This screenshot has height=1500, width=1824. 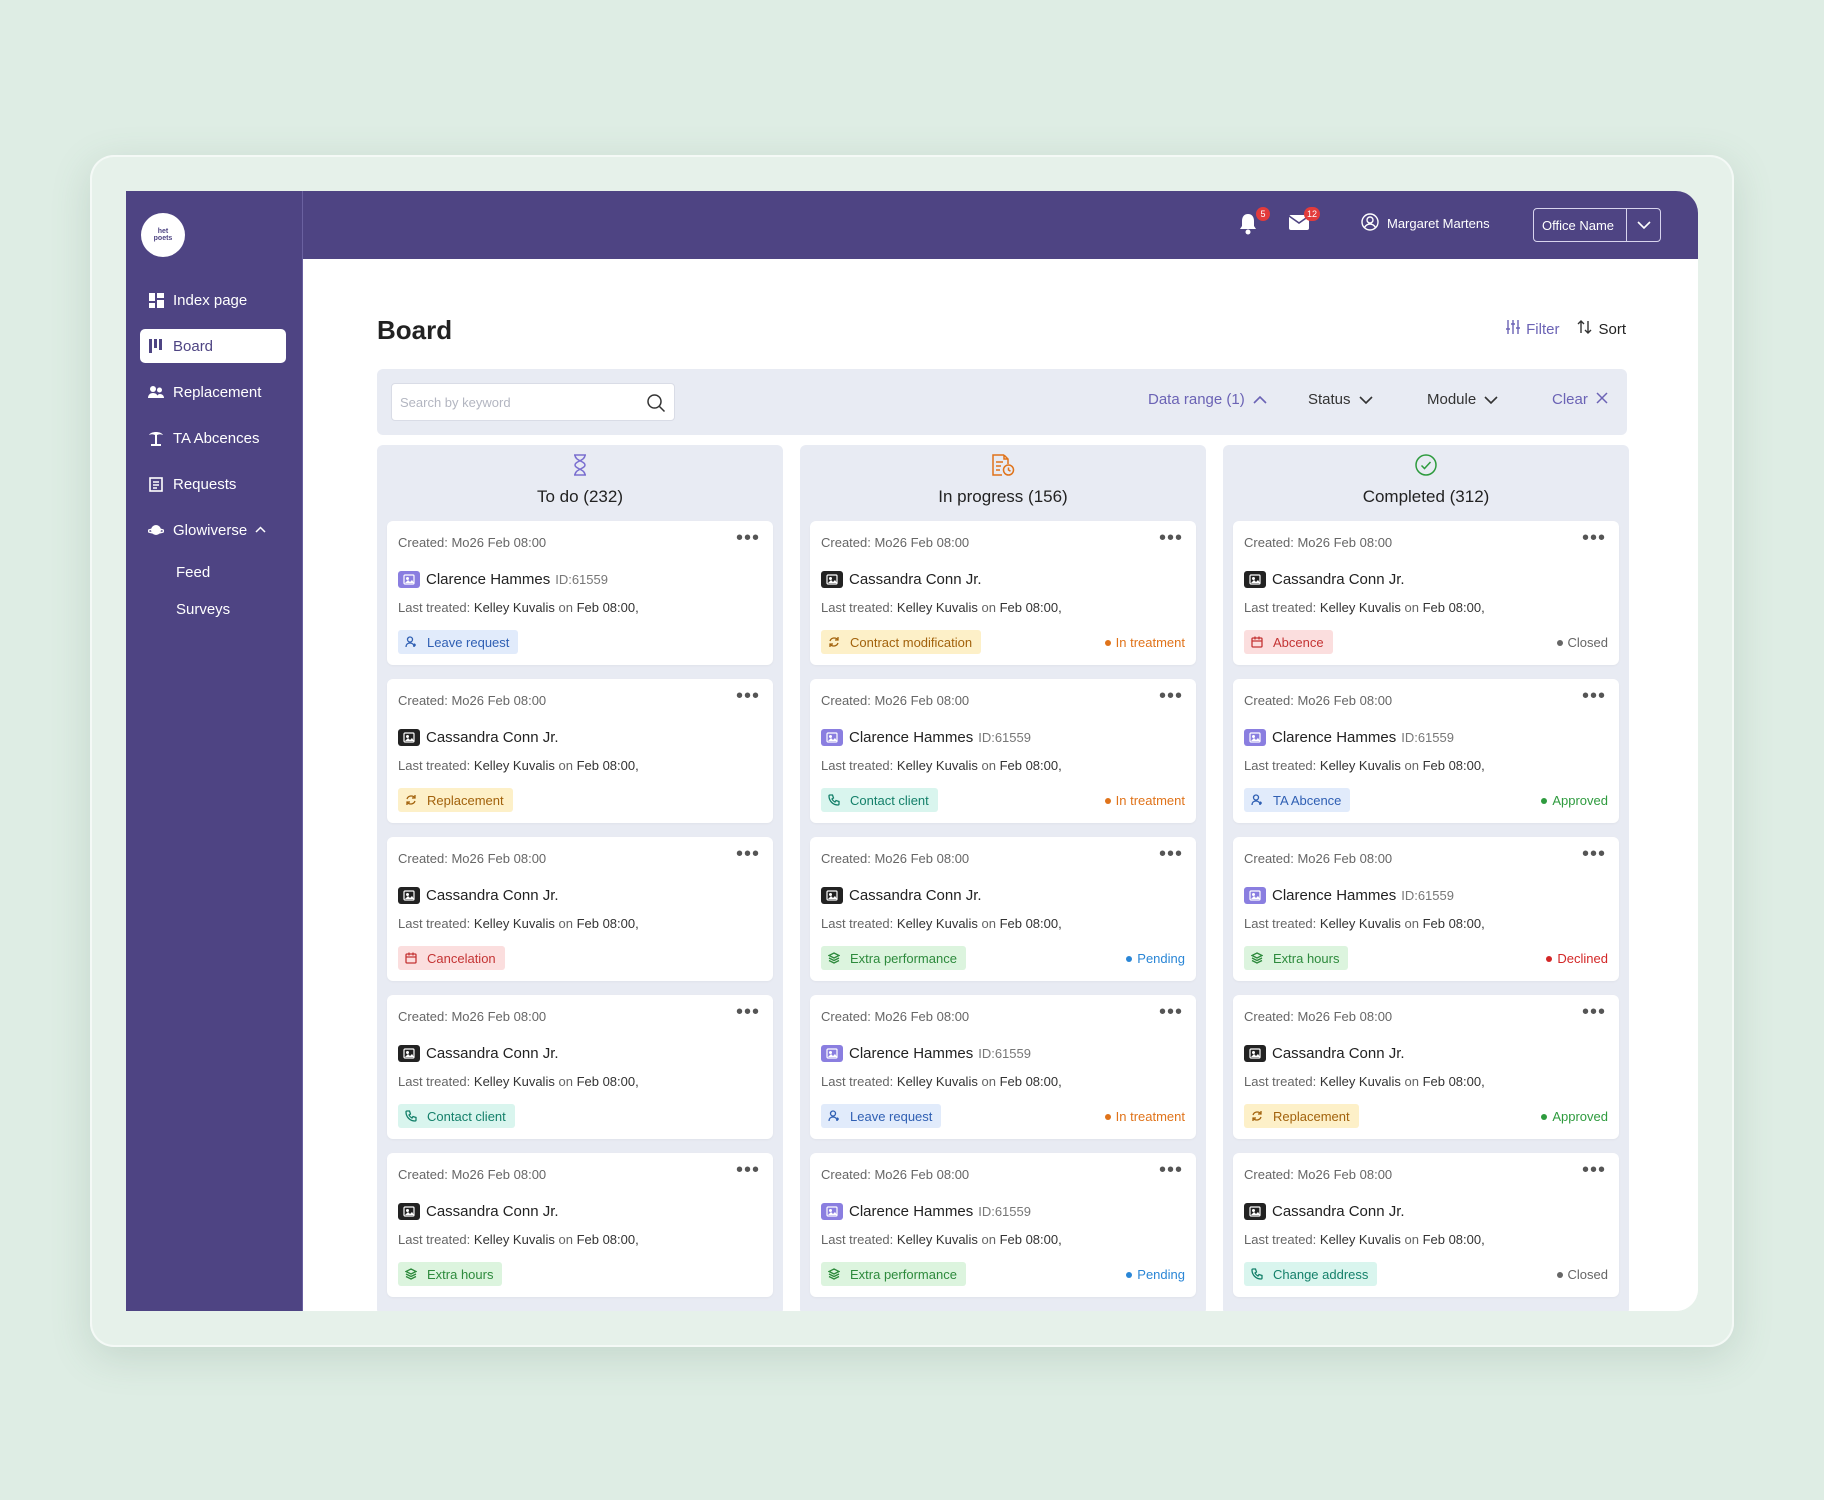 I want to click on status-label: In treatment, so click(x=1150, y=1116).